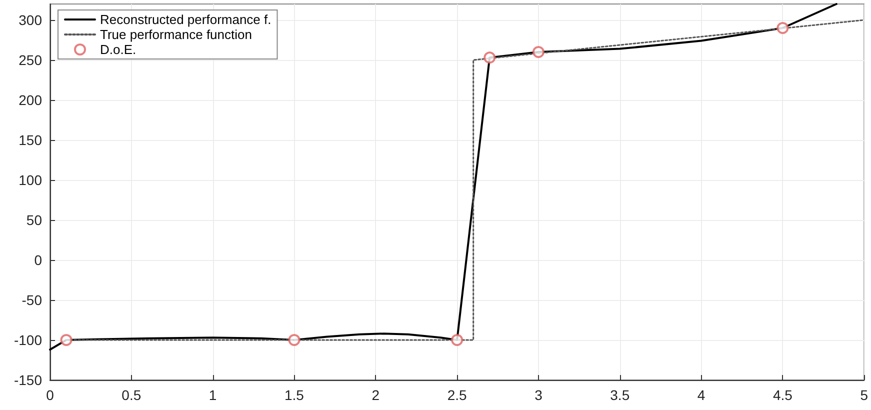 The width and height of the screenshot is (871, 410). What do you see at coordinates (212, 395) in the screenshot?
I see `x-tick-label: 1` at bounding box center [212, 395].